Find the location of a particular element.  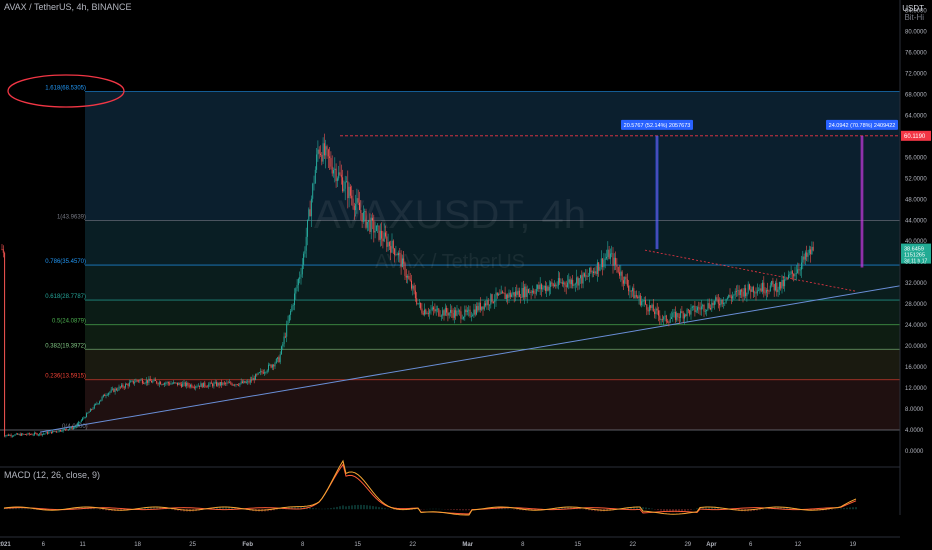

x-tick-label: 19 is located at coordinates (853, 545).